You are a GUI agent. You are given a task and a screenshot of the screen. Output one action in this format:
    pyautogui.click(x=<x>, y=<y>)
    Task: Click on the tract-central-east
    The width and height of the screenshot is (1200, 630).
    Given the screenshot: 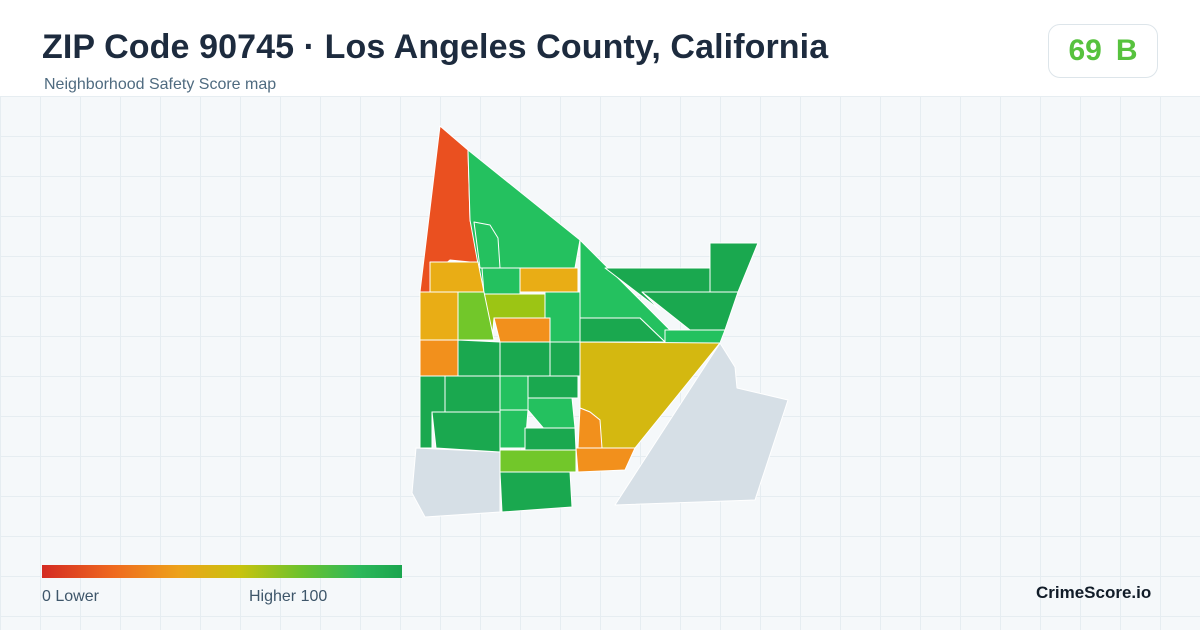 What is the action you would take?
    pyautogui.click(x=565, y=359)
    